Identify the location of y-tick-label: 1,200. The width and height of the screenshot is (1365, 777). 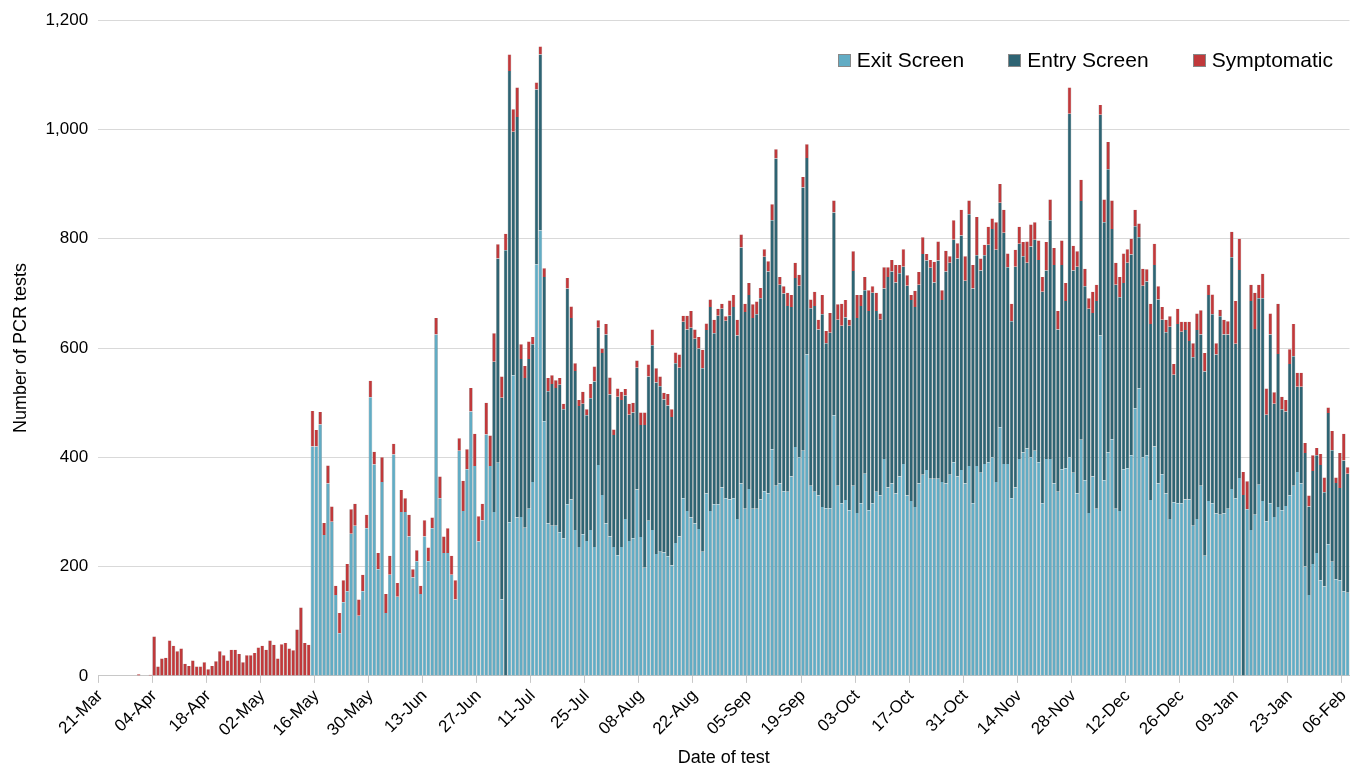
(67, 19).